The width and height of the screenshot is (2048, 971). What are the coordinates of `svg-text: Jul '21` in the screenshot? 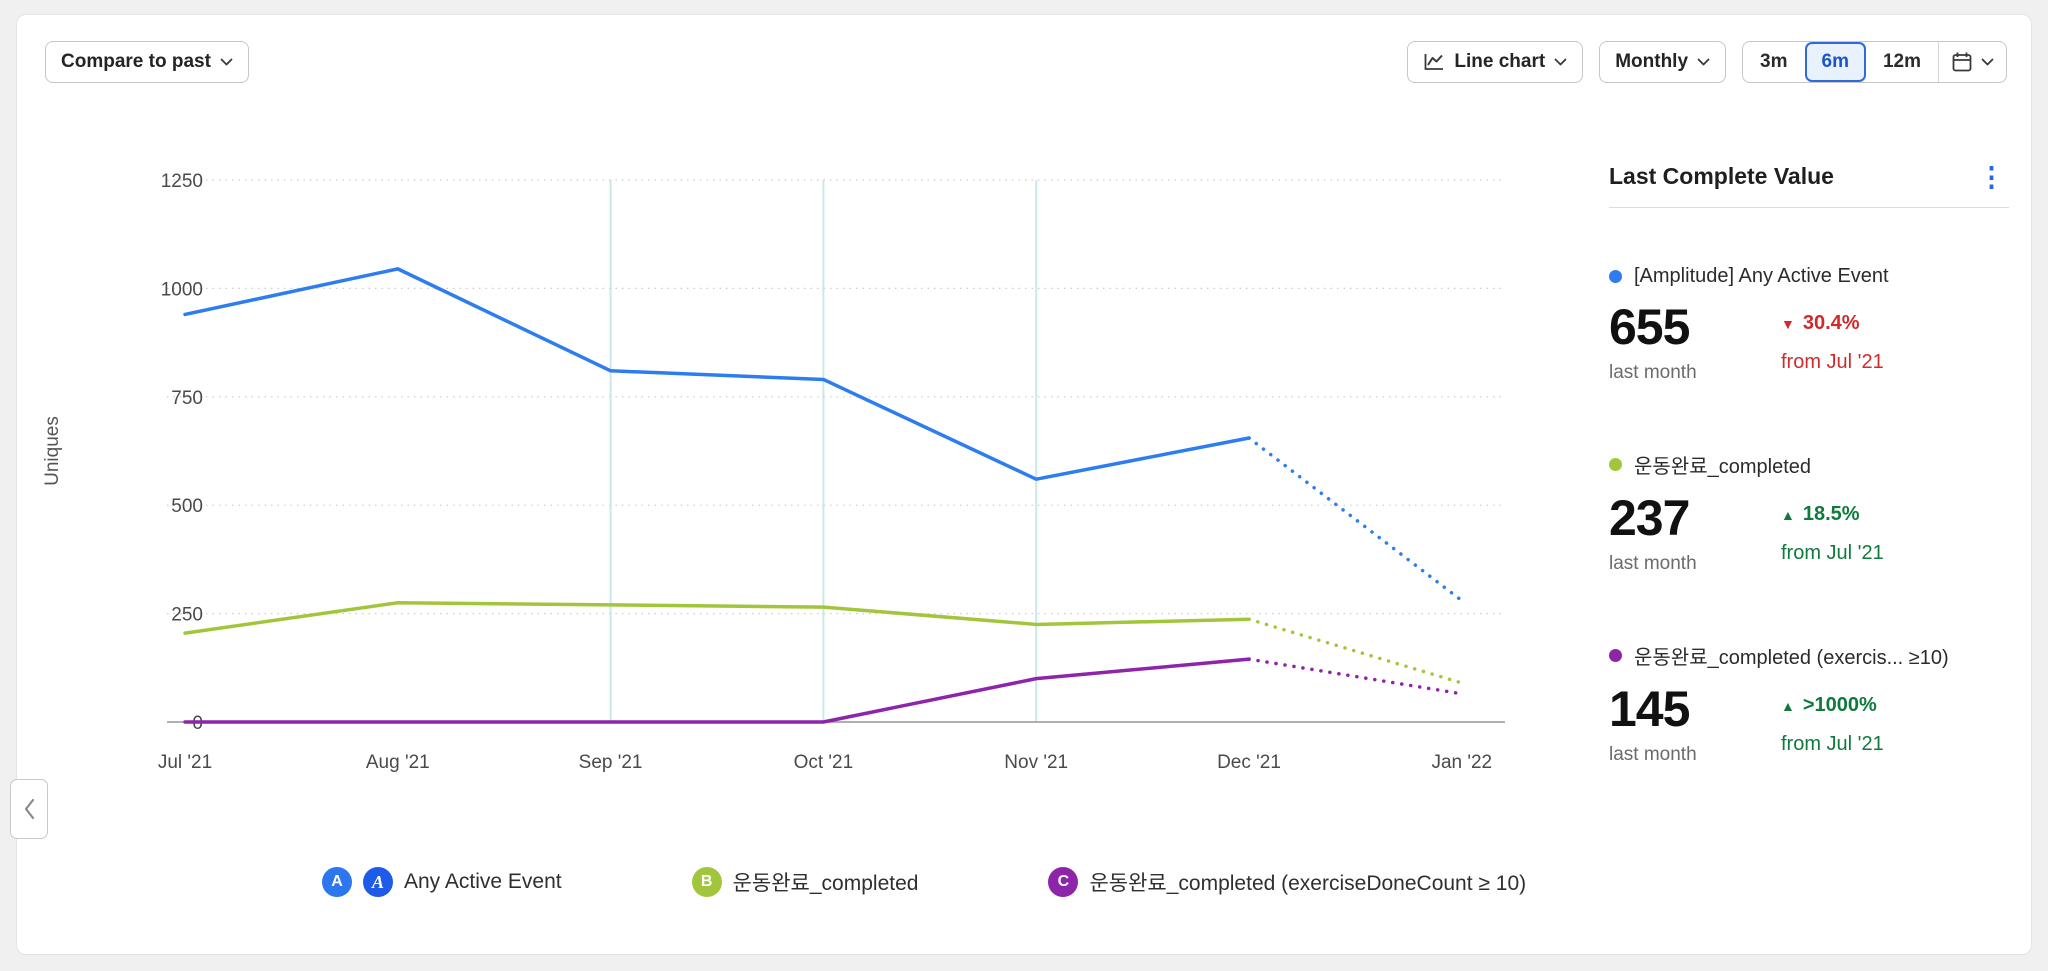 It's located at (185, 762).